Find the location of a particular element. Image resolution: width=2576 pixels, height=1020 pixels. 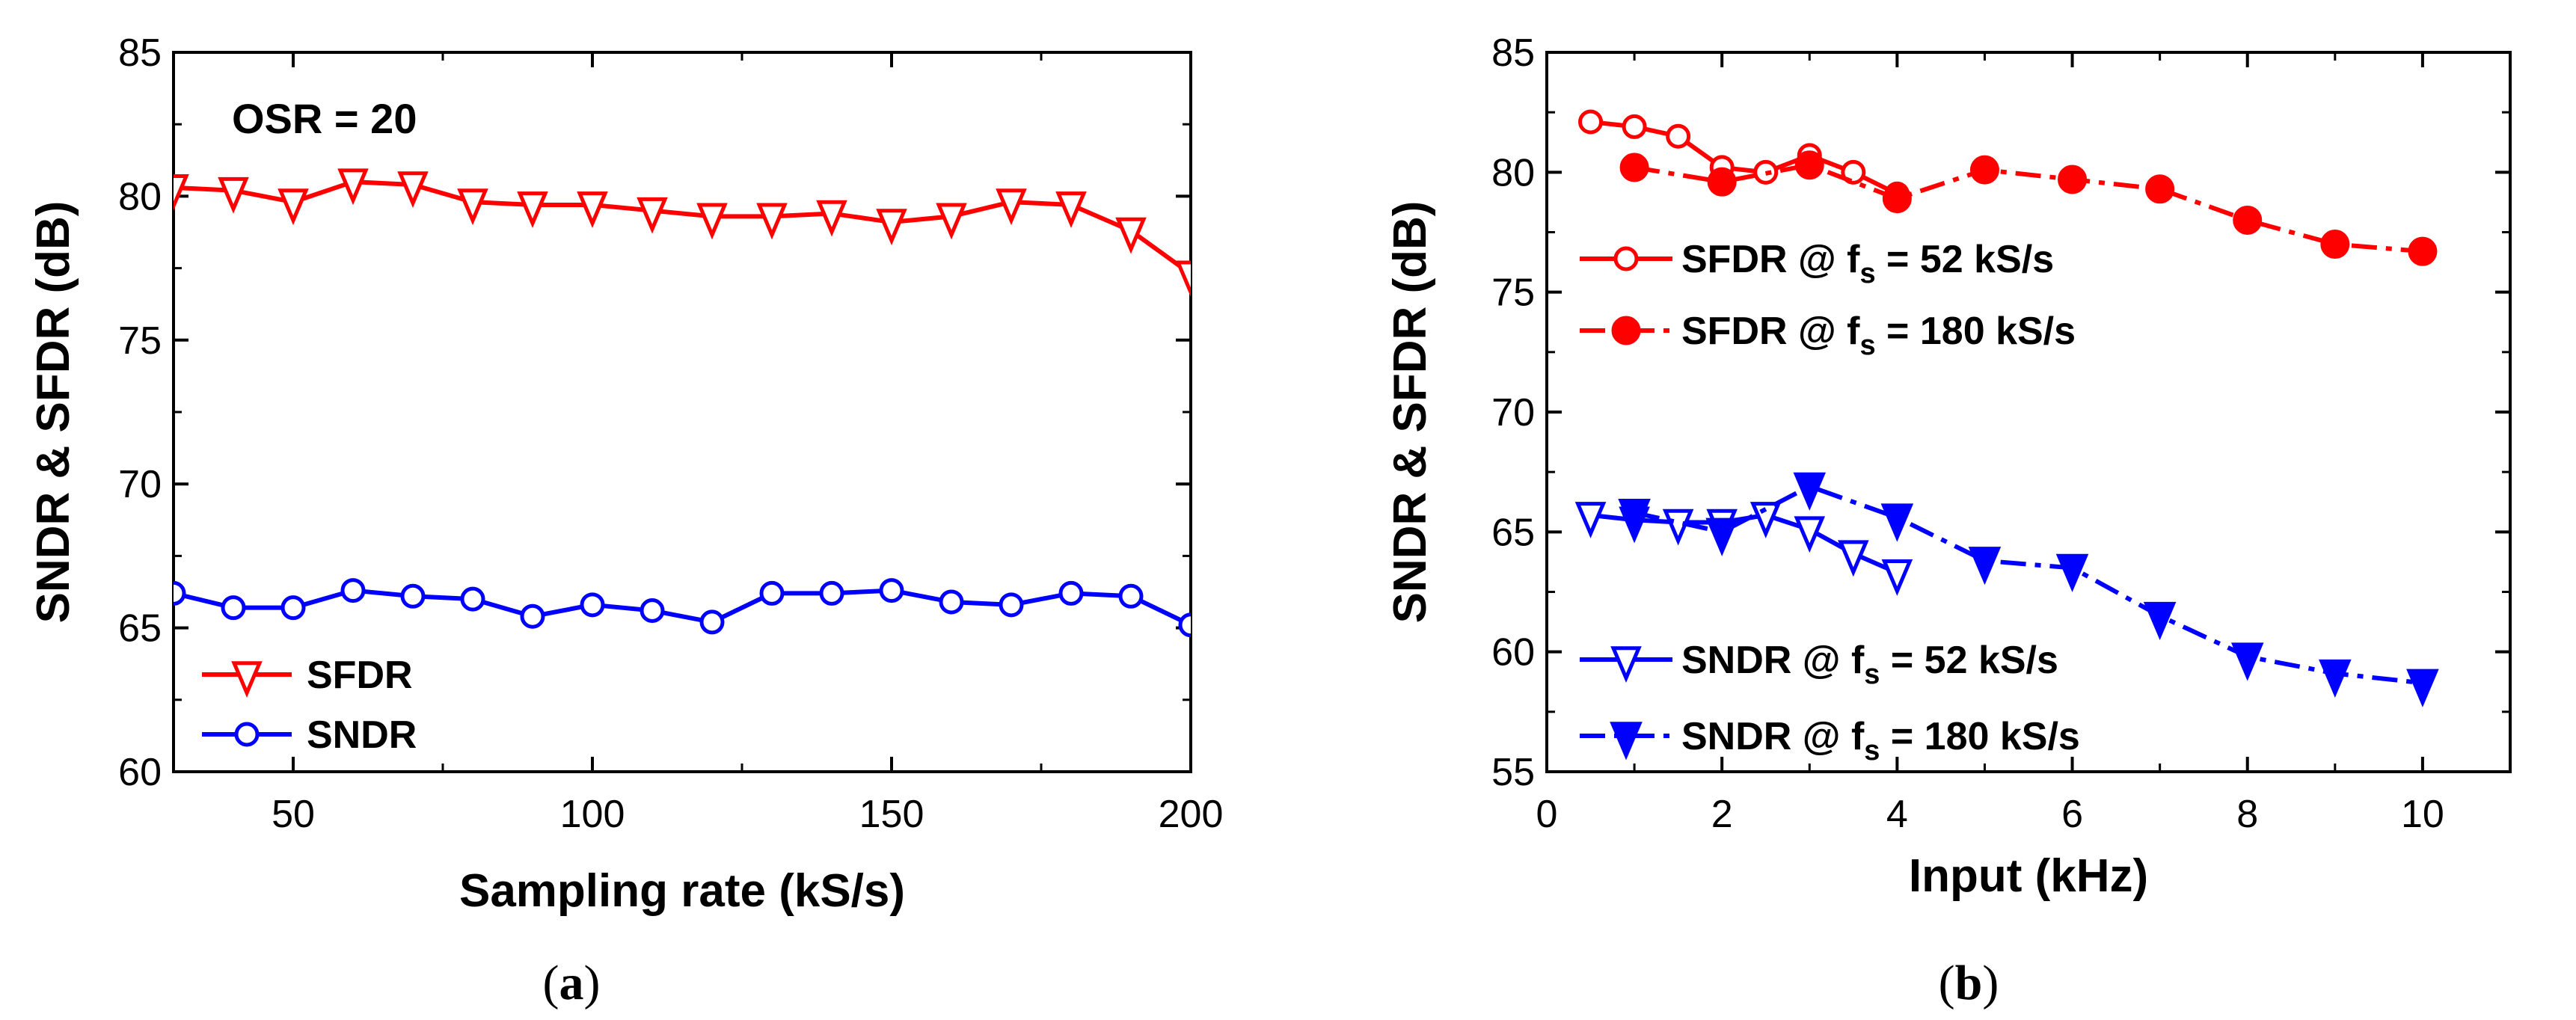

legend-label-SNDR @ fs = 180 kS/s: SNDR @ fs = 180 kS/s is located at coordinates (1880, 740).